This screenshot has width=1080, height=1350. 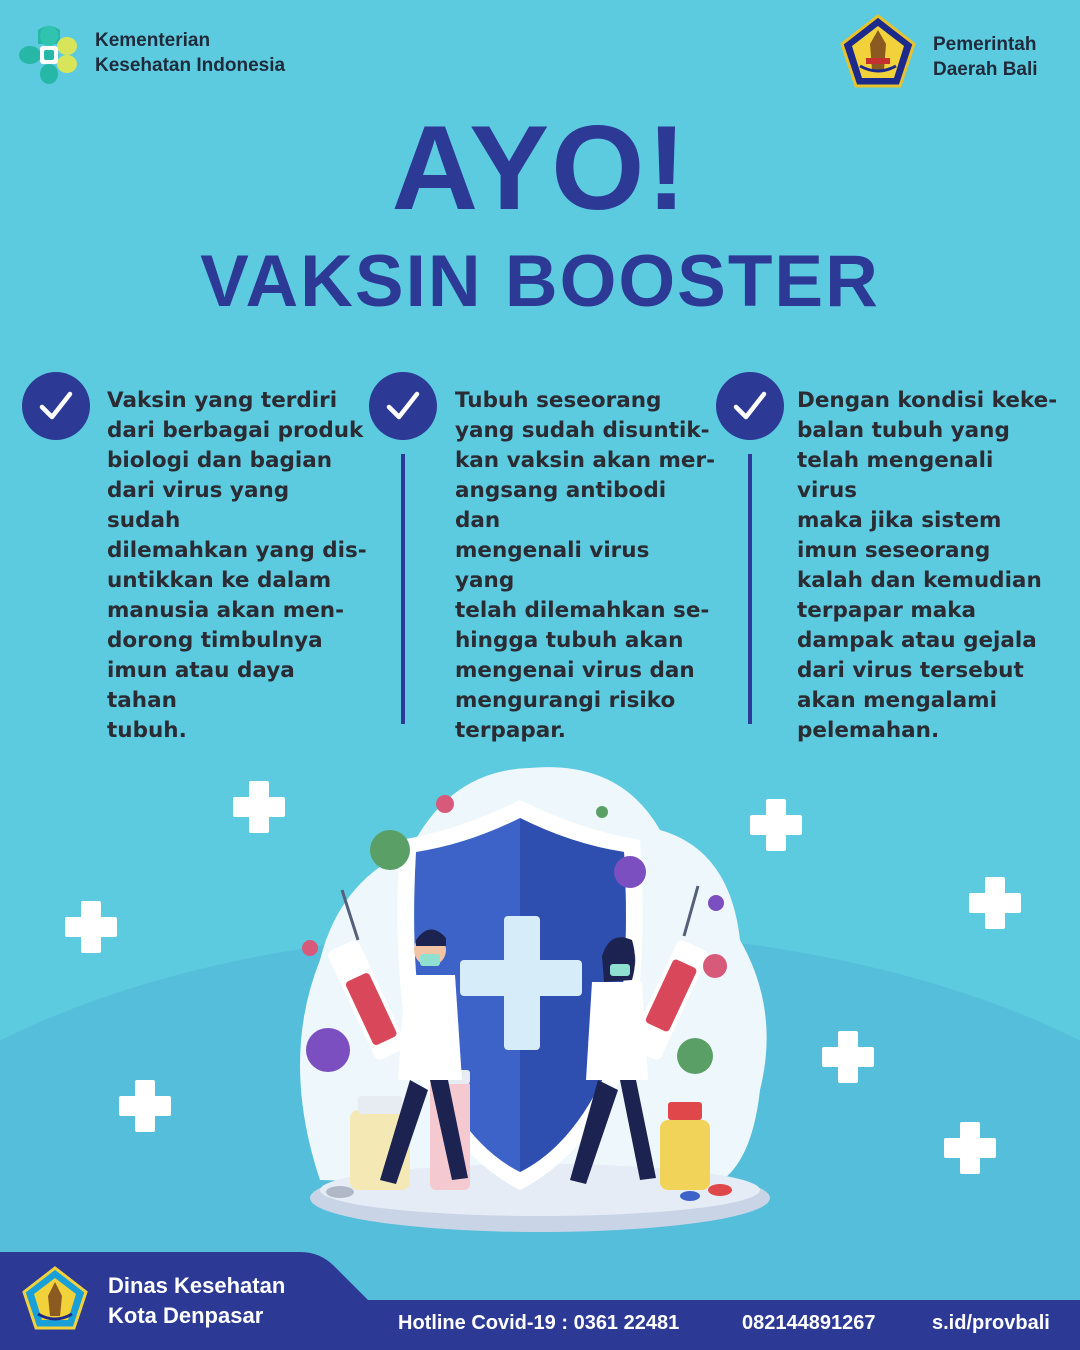 I want to click on hotline-text: Hotline Covid-19 : 0361 22481, so click(x=539, y=1323).